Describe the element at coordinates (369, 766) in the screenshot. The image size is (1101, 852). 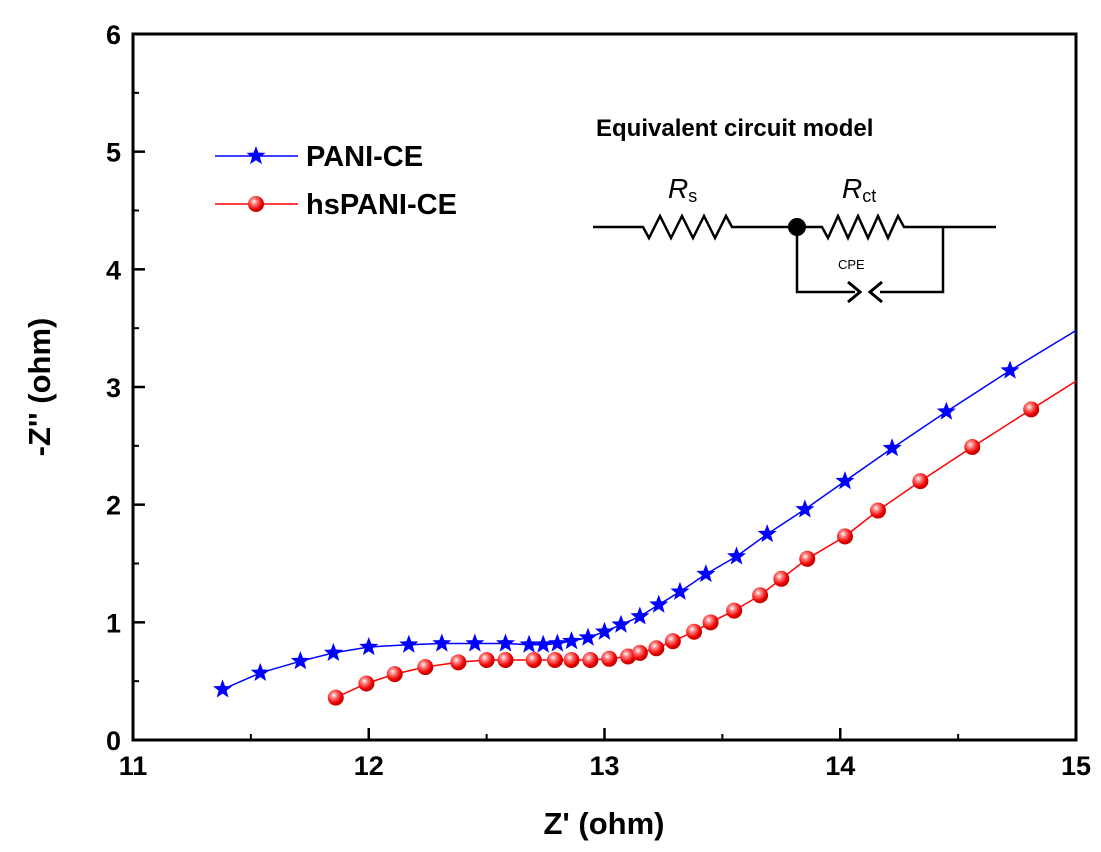
I see `x-tick-label: 12` at that location.